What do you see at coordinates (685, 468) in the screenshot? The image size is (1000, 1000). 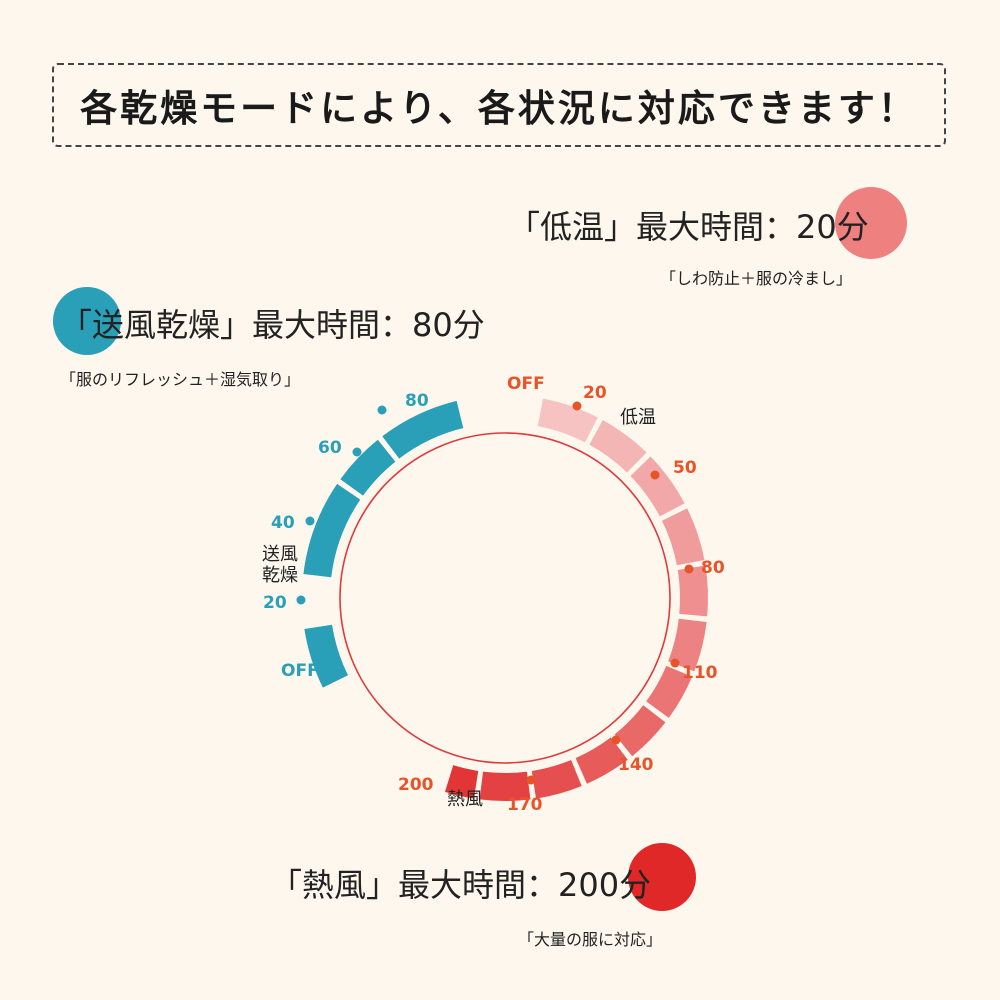 I see `warm-tick-label-2: 50` at bounding box center [685, 468].